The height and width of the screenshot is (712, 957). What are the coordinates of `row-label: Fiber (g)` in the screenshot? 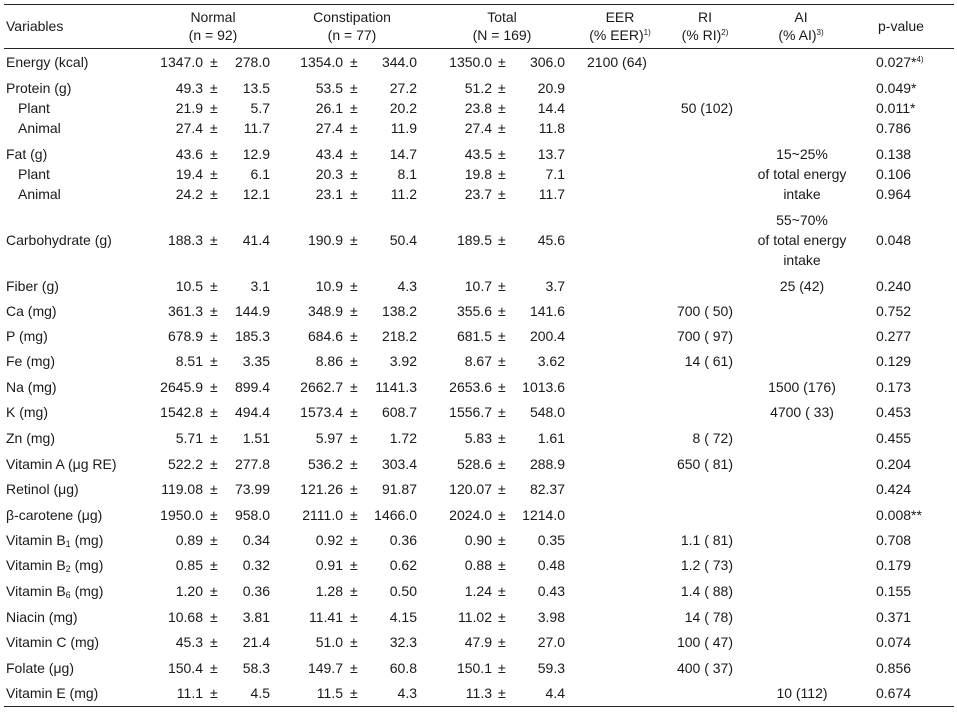 It's located at (32, 286).